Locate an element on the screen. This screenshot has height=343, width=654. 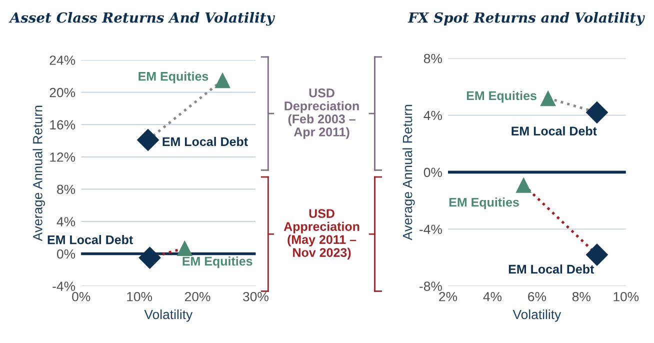
text: USD Appreciation (May 2011 – Nov 2023) is located at coordinates (322, 234).